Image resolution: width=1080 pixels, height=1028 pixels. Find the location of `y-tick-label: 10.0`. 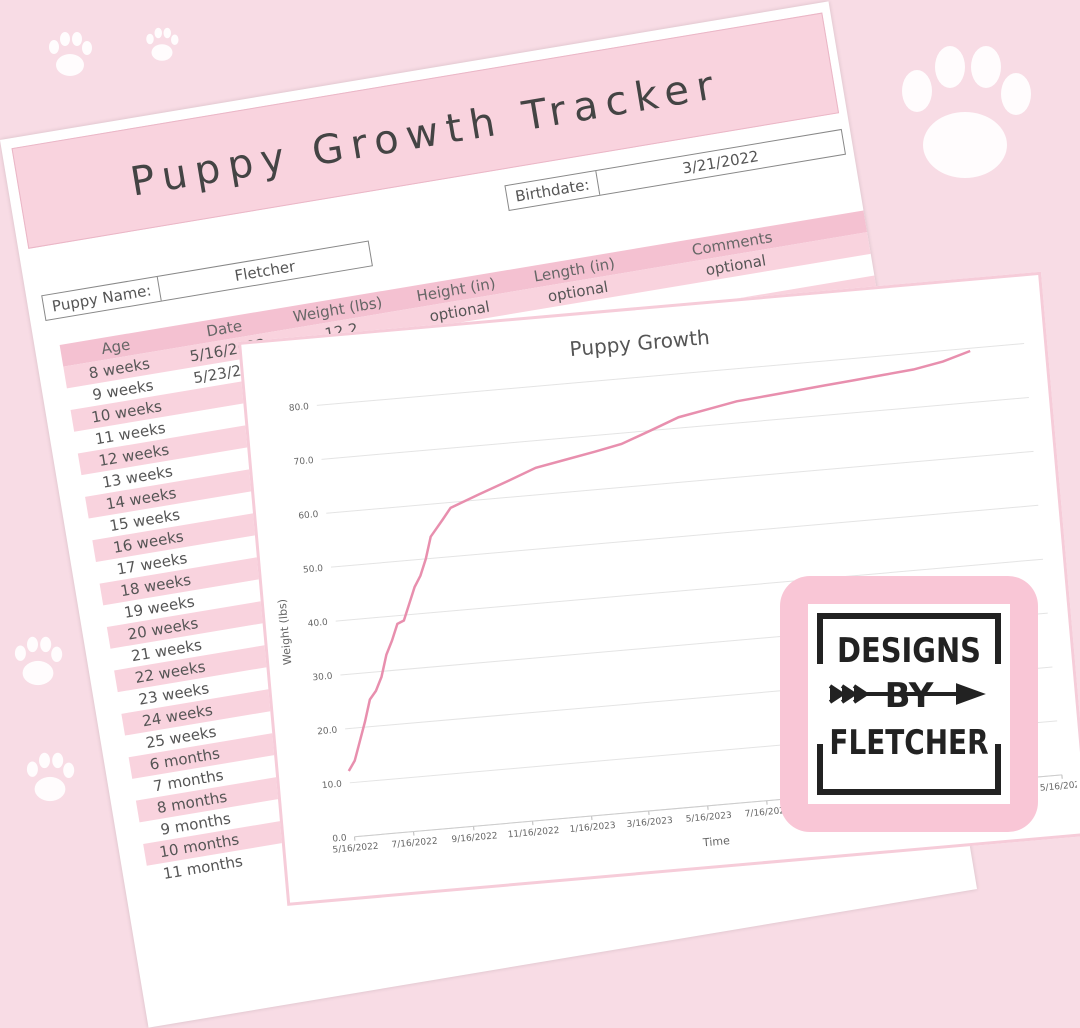

y-tick-label: 10.0 is located at coordinates (332, 786).